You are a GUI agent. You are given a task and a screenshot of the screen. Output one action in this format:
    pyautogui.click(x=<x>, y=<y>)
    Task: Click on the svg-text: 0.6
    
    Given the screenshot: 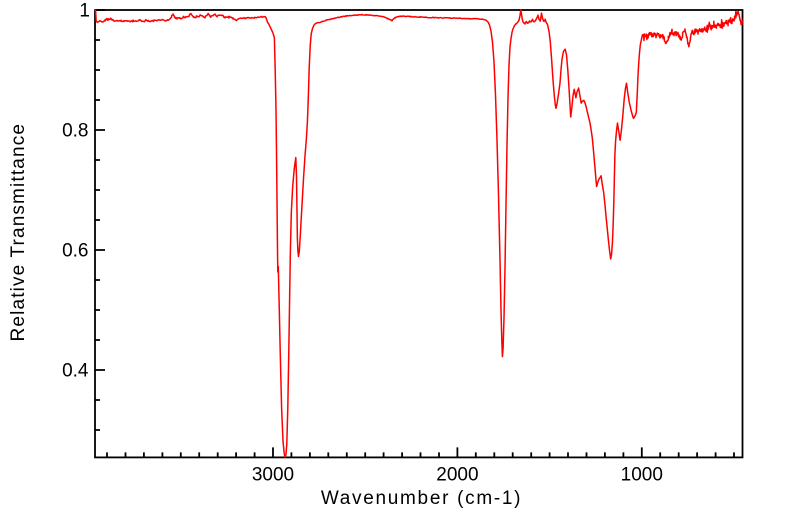 What is the action you would take?
    pyautogui.click(x=75, y=251)
    